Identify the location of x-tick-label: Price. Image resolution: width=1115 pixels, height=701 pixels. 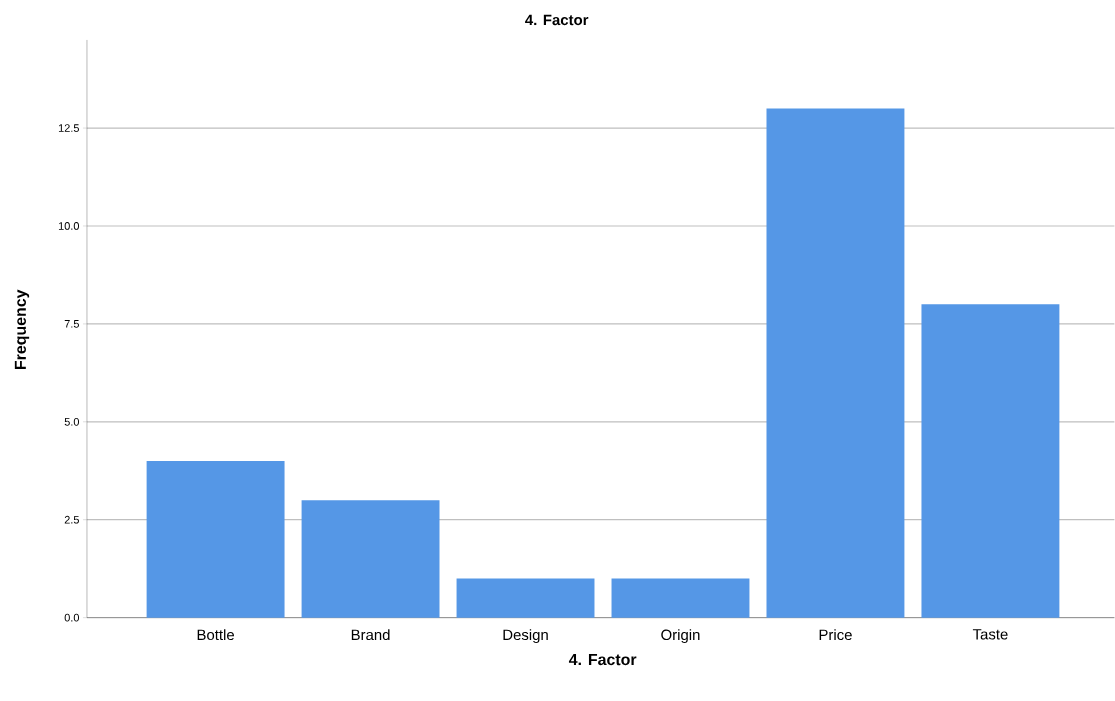
(835, 635).